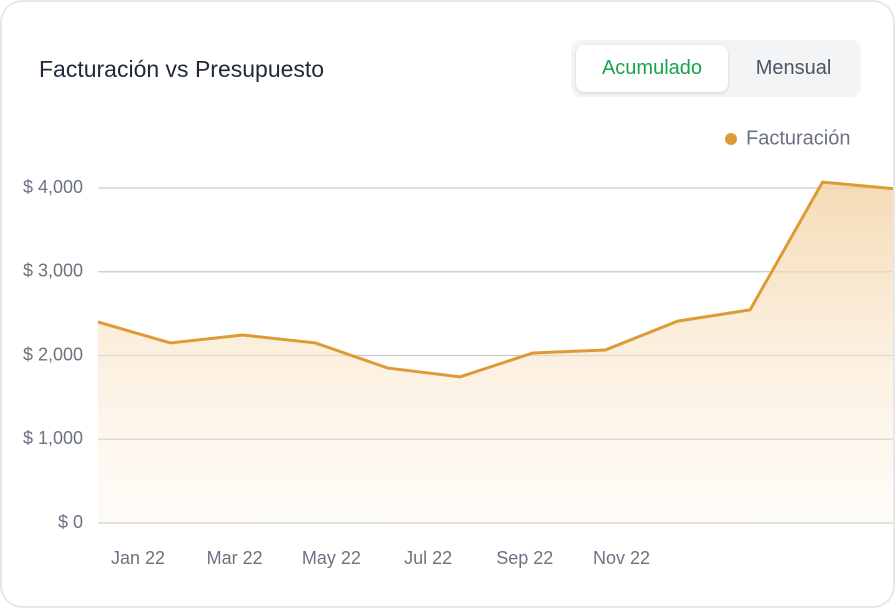 Image resolution: width=895 pixels, height=608 pixels. I want to click on y-tick-label: $ 4,000, so click(53, 187).